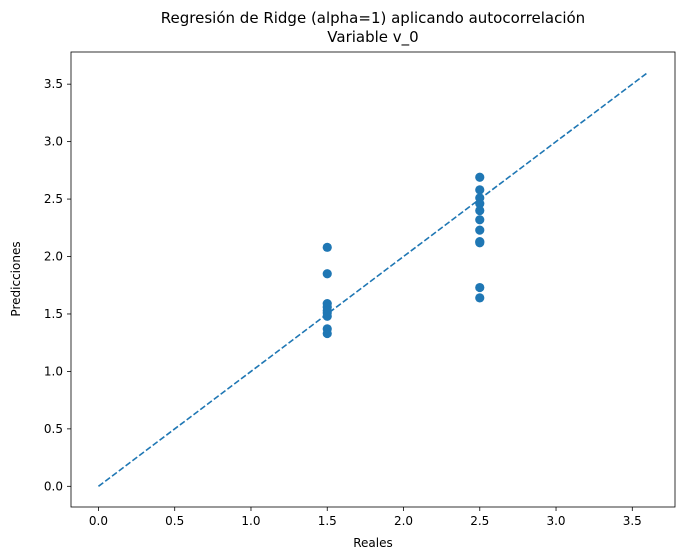  What do you see at coordinates (403, 521) in the screenshot?
I see `x-tick-label: 2.0` at bounding box center [403, 521].